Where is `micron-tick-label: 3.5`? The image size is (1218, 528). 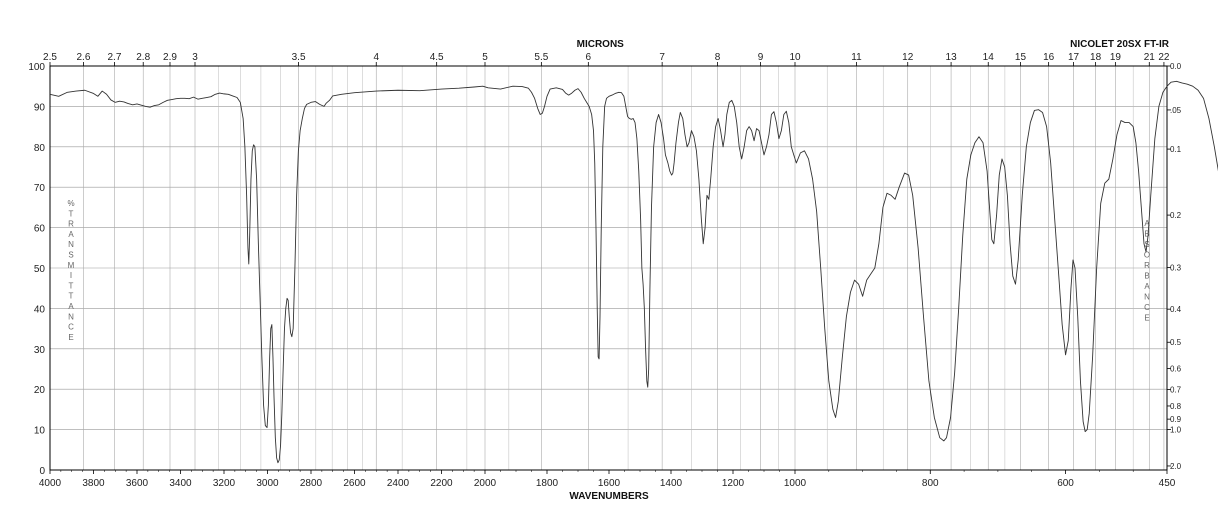
micron-tick-label: 3.5 is located at coordinates (299, 57).